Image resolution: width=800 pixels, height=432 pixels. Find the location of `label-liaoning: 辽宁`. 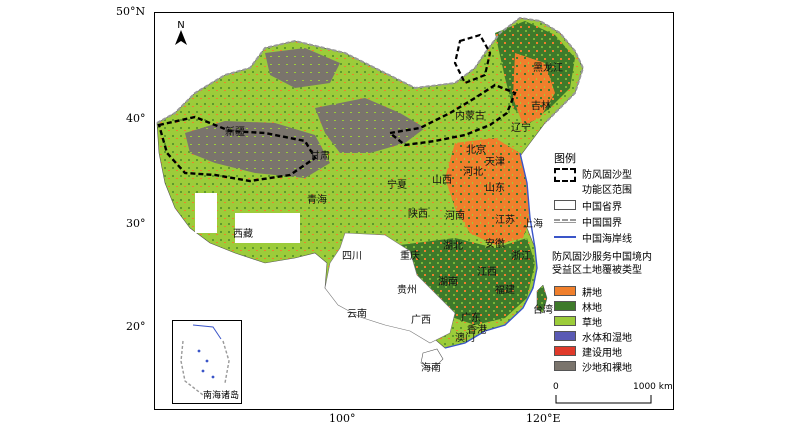

label-liaoning: 辽宁 is located at coordinates (521, 127).